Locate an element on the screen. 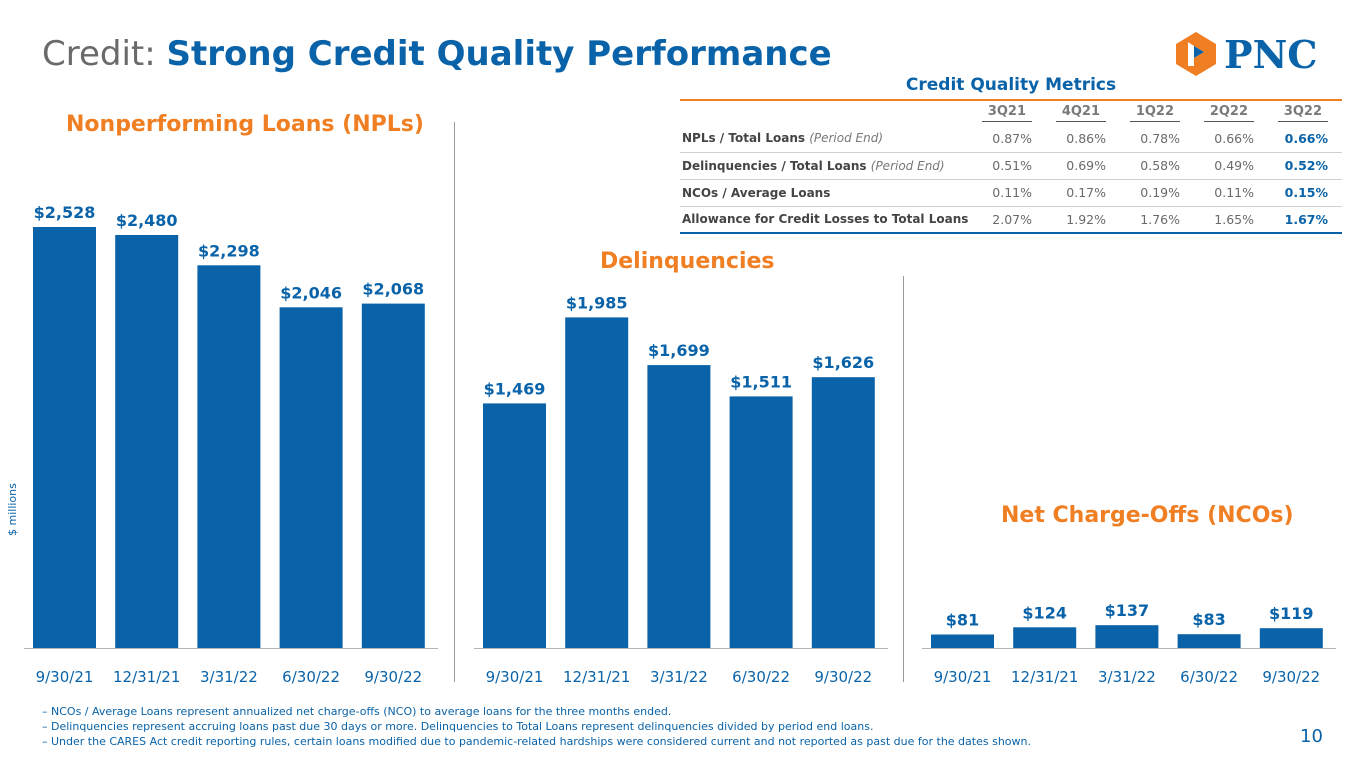 The width and height of the screenshot is (1365, 768). table-title-rule is located at coordinates (1011, 100).